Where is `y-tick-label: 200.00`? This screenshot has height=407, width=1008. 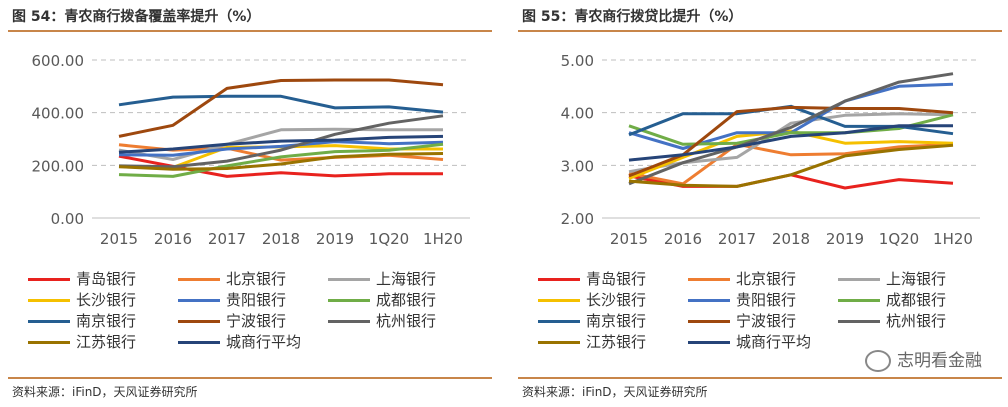
y-tick-label: 200.00 is located at coordinates (58, 166).